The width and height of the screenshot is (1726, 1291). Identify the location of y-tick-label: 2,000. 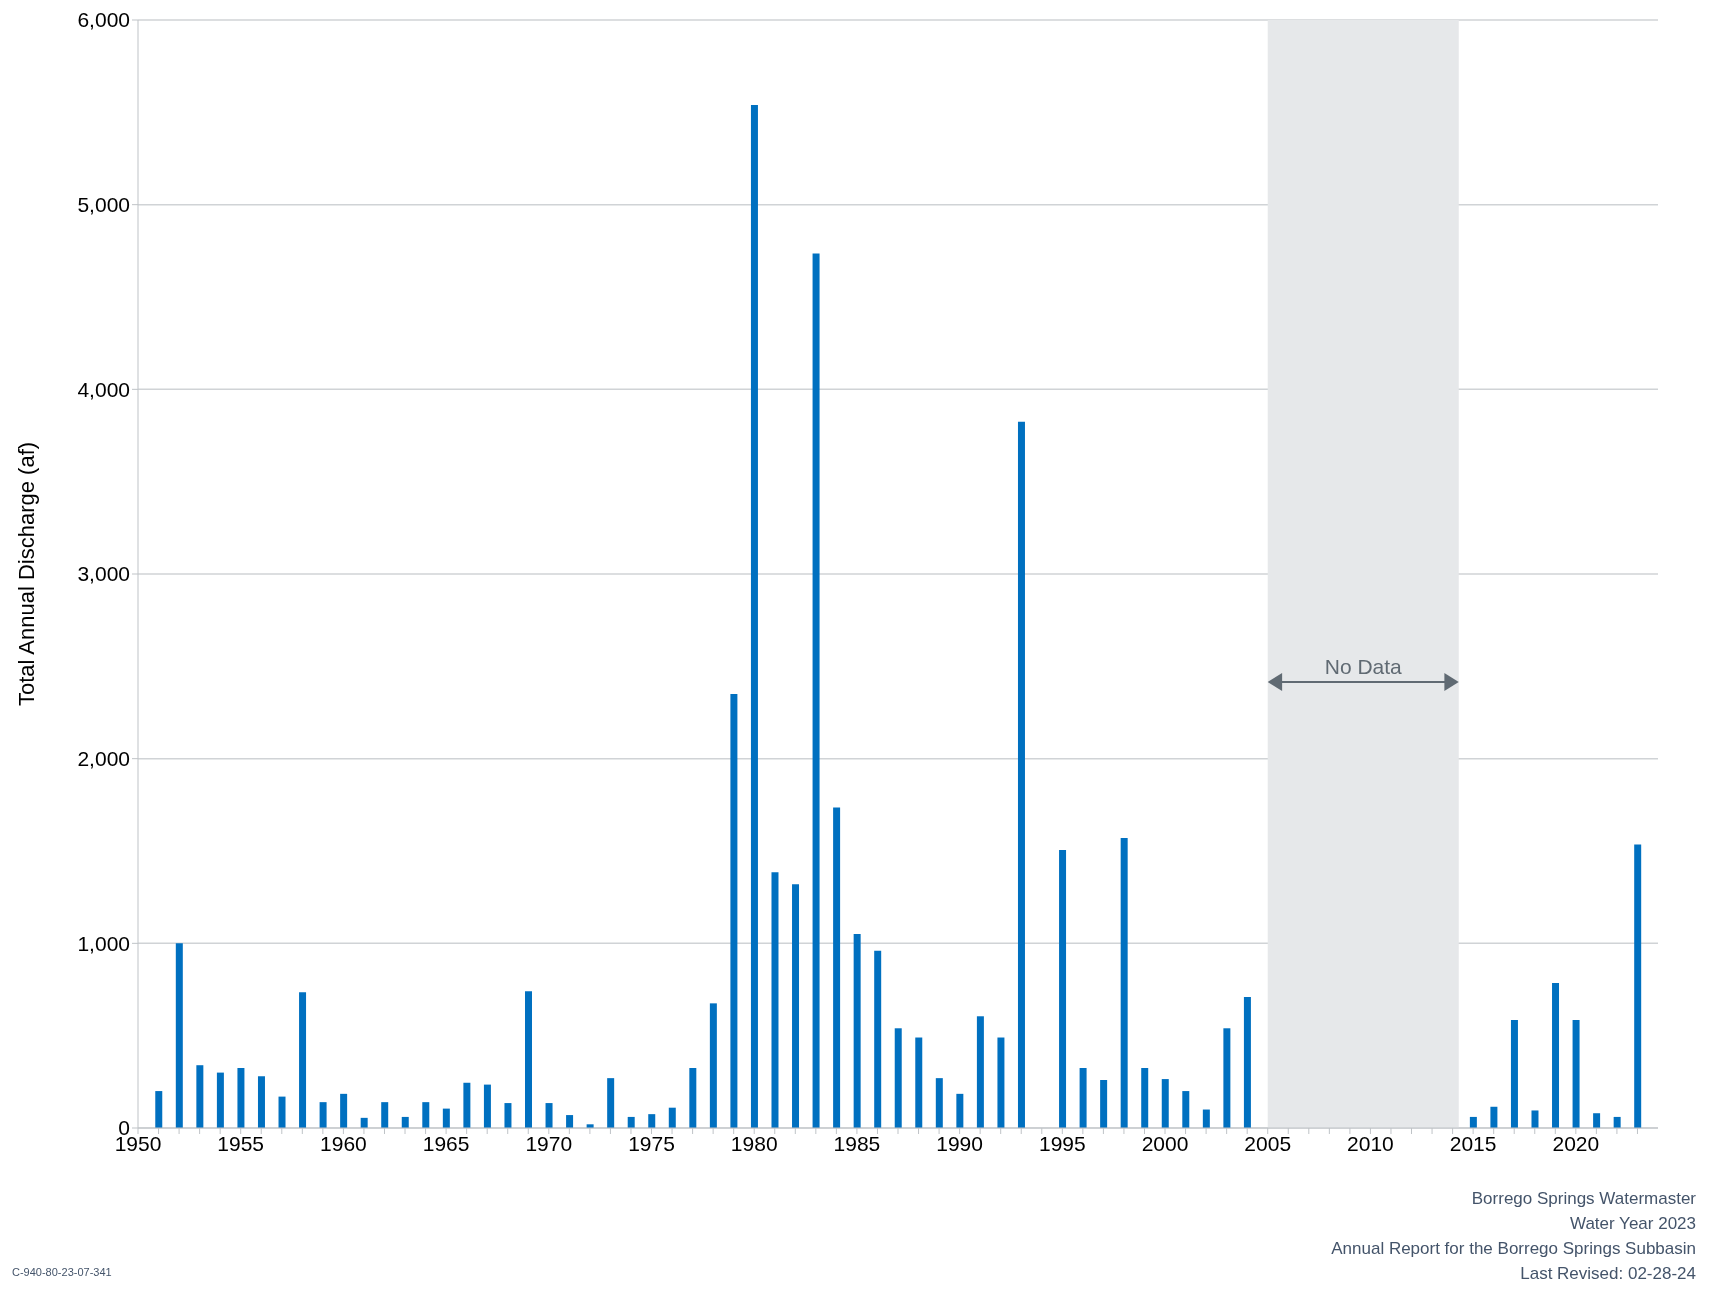
(103, 759).